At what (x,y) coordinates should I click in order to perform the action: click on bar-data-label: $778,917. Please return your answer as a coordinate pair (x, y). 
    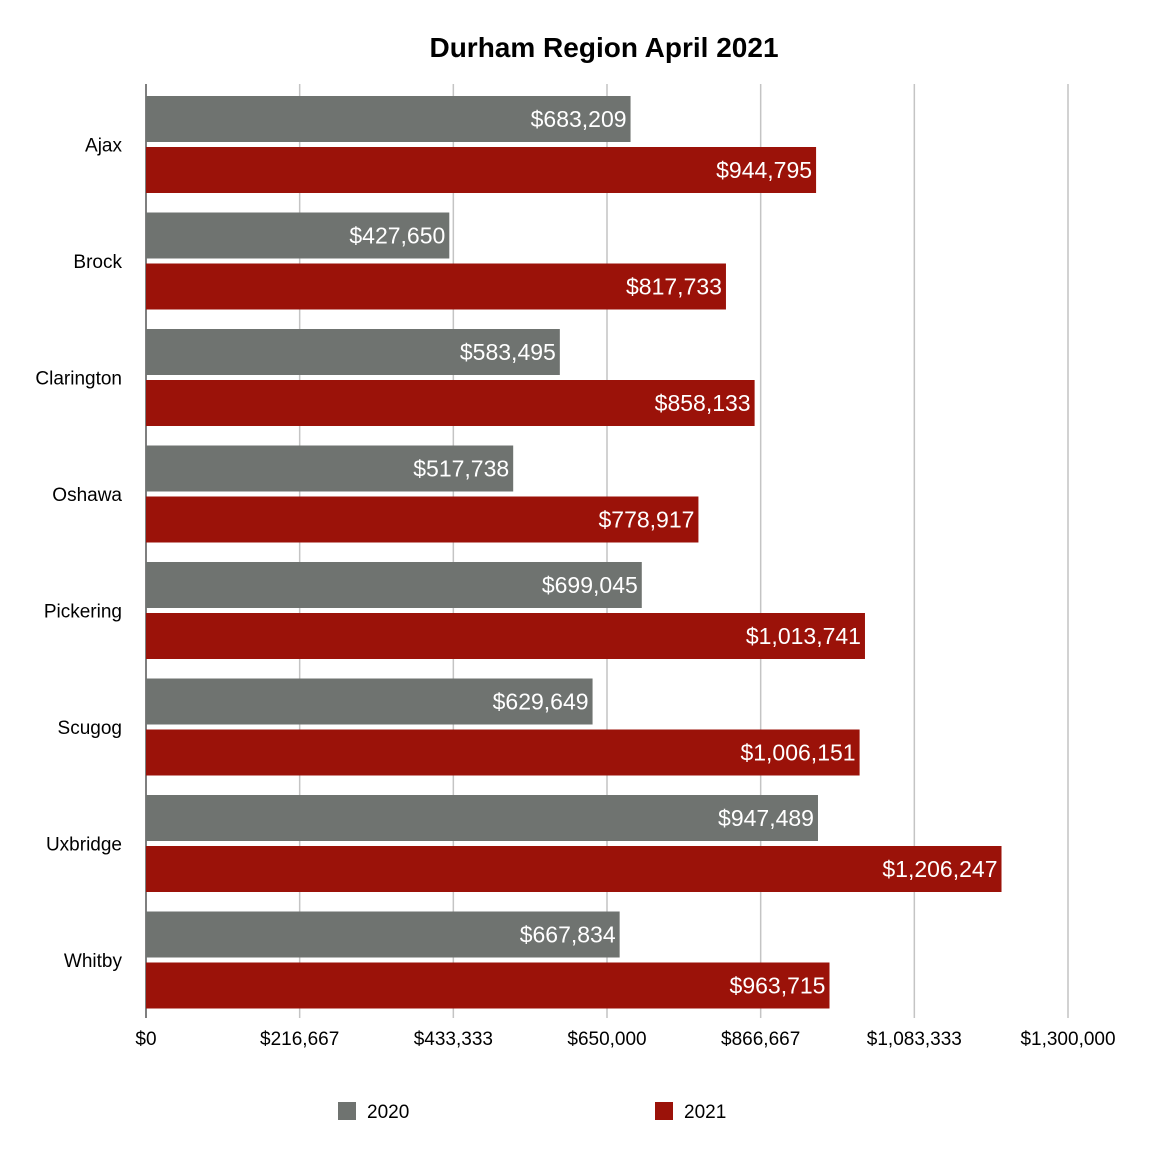
    Looking at the image, I should click on (646, 520).